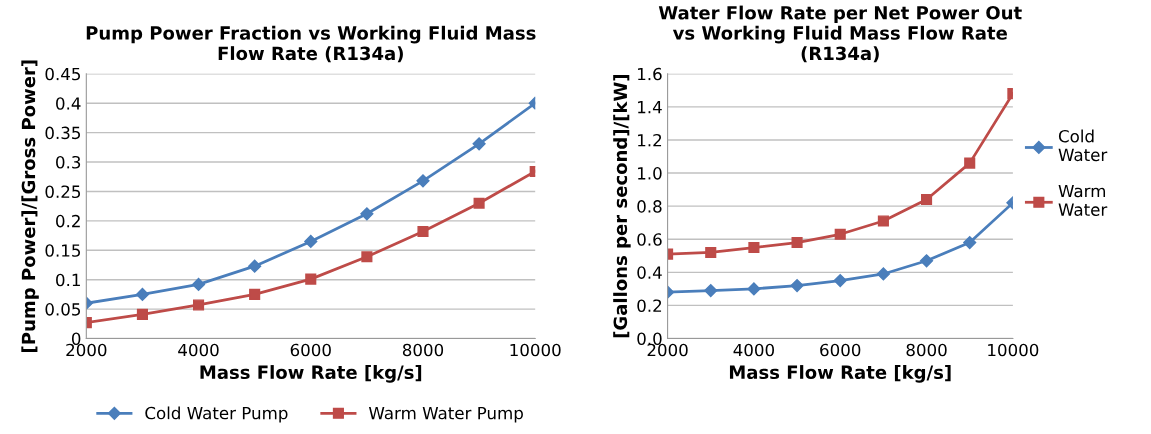 The height and width of the screenshot is (434, 1151). Describe the element at coordinates (68, 162) in the screenshot. I see `y-tick-label: 0.3` at that location.